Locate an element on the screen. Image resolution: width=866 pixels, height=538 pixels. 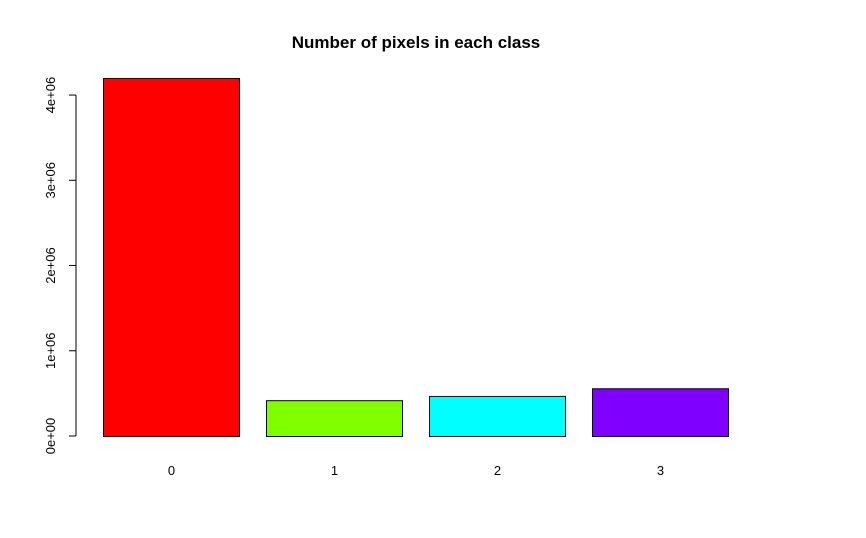
y-tick-label: 1e+06 is located at coordinates (50, 351).